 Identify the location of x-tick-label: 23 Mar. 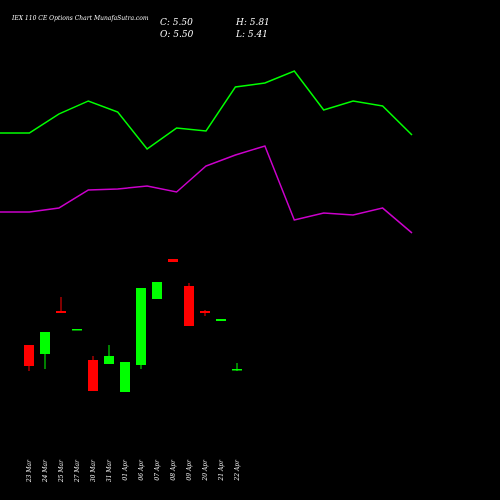
(29, 471).